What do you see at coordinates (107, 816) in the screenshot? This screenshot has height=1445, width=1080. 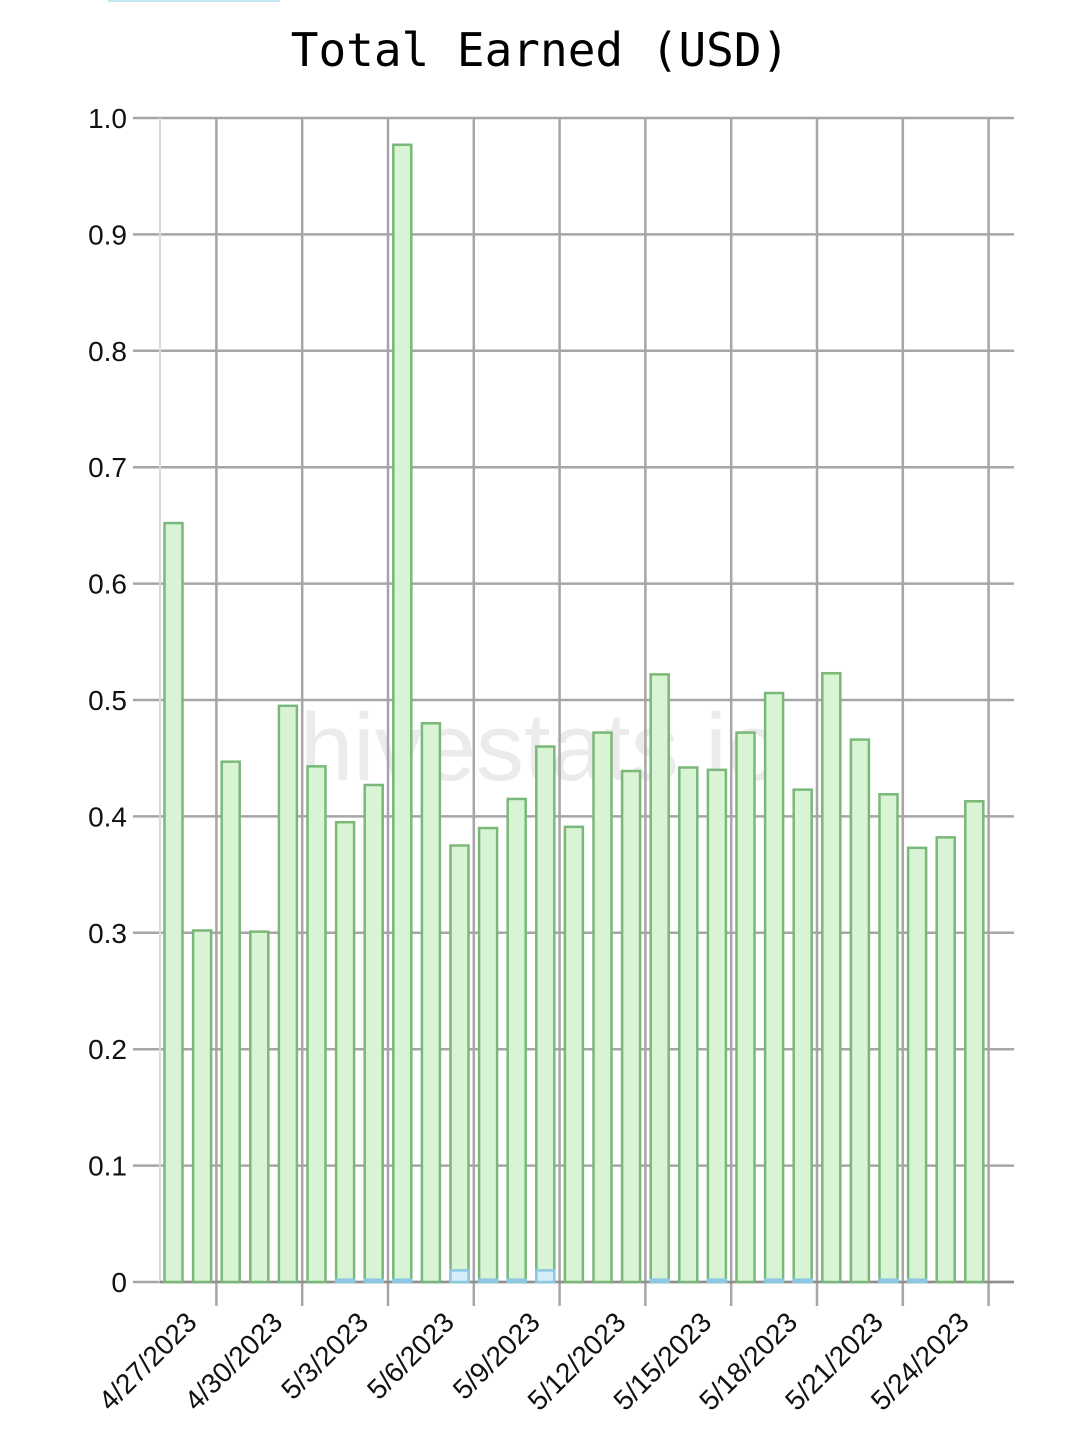 I see `y-tick-label: 0.4` at bounding box center [107, 816].